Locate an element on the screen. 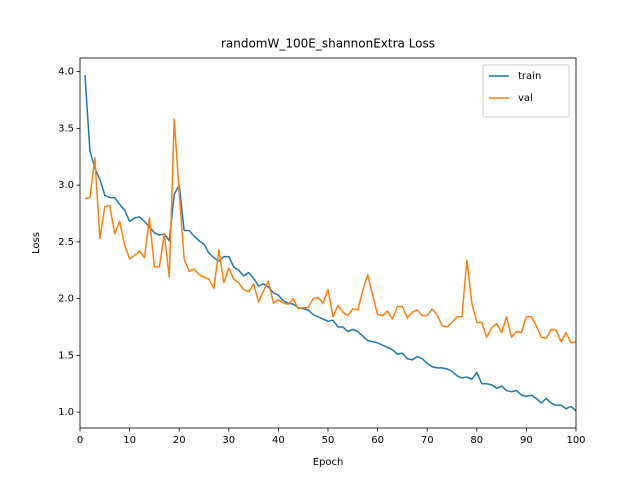  x-tick-label: 50 is located at coordinates (328, 440).